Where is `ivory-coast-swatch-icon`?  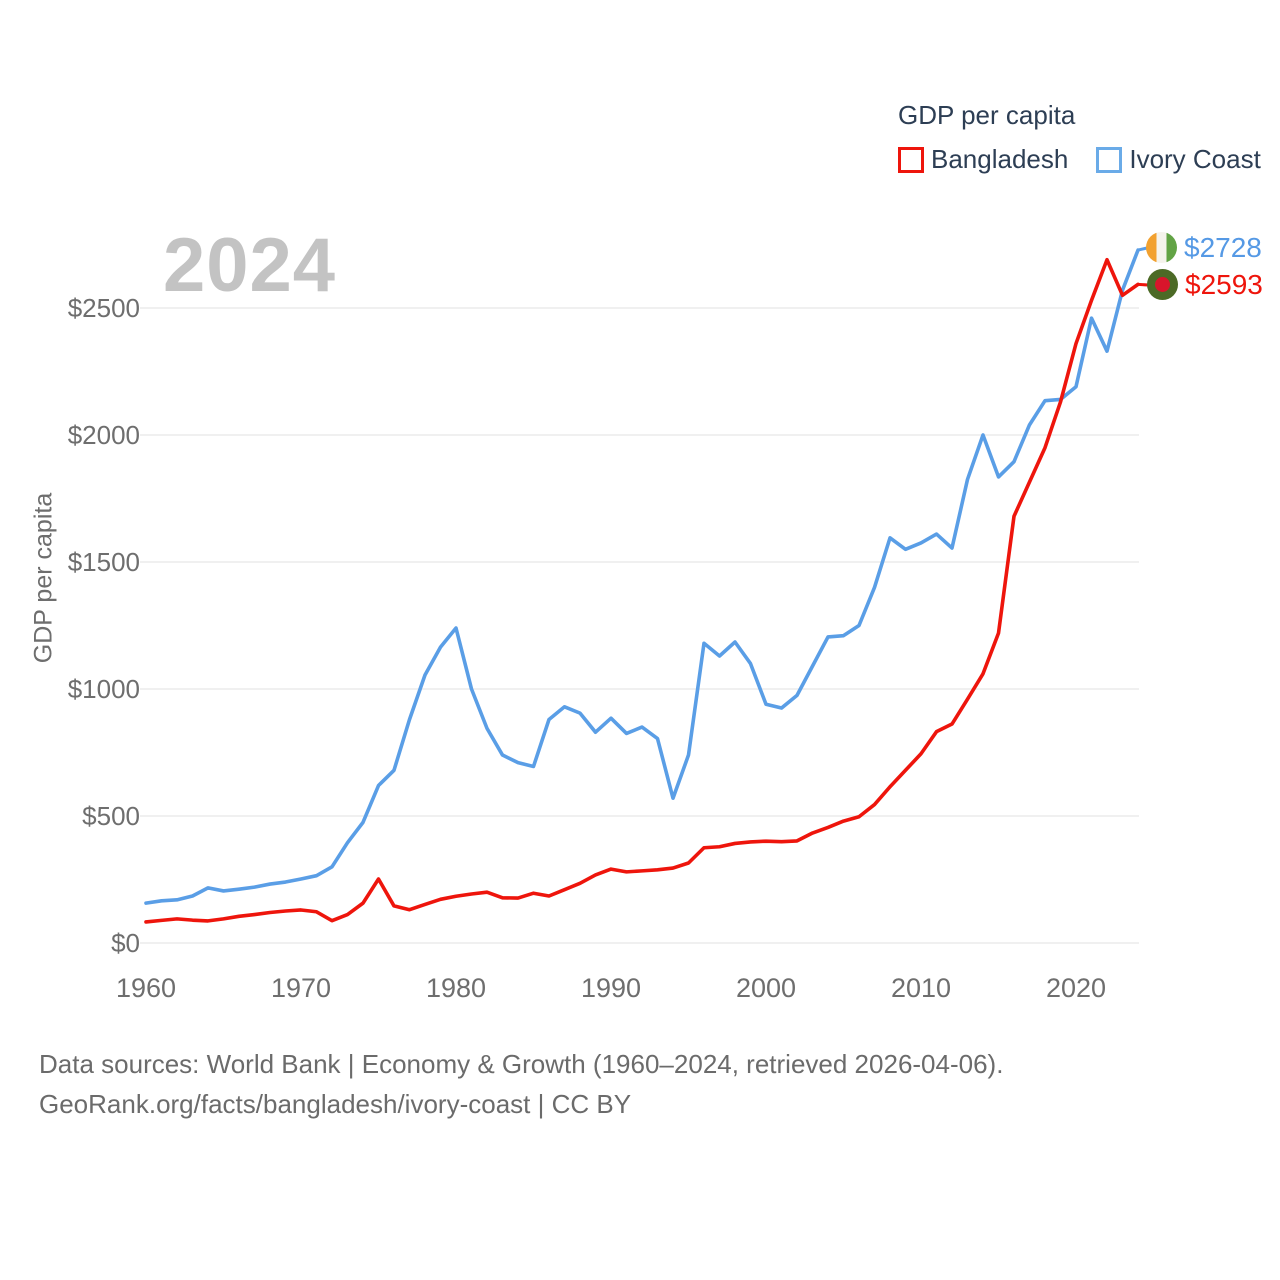 ivory-coast-swatch-icon is located at coordinates (1109, 159).